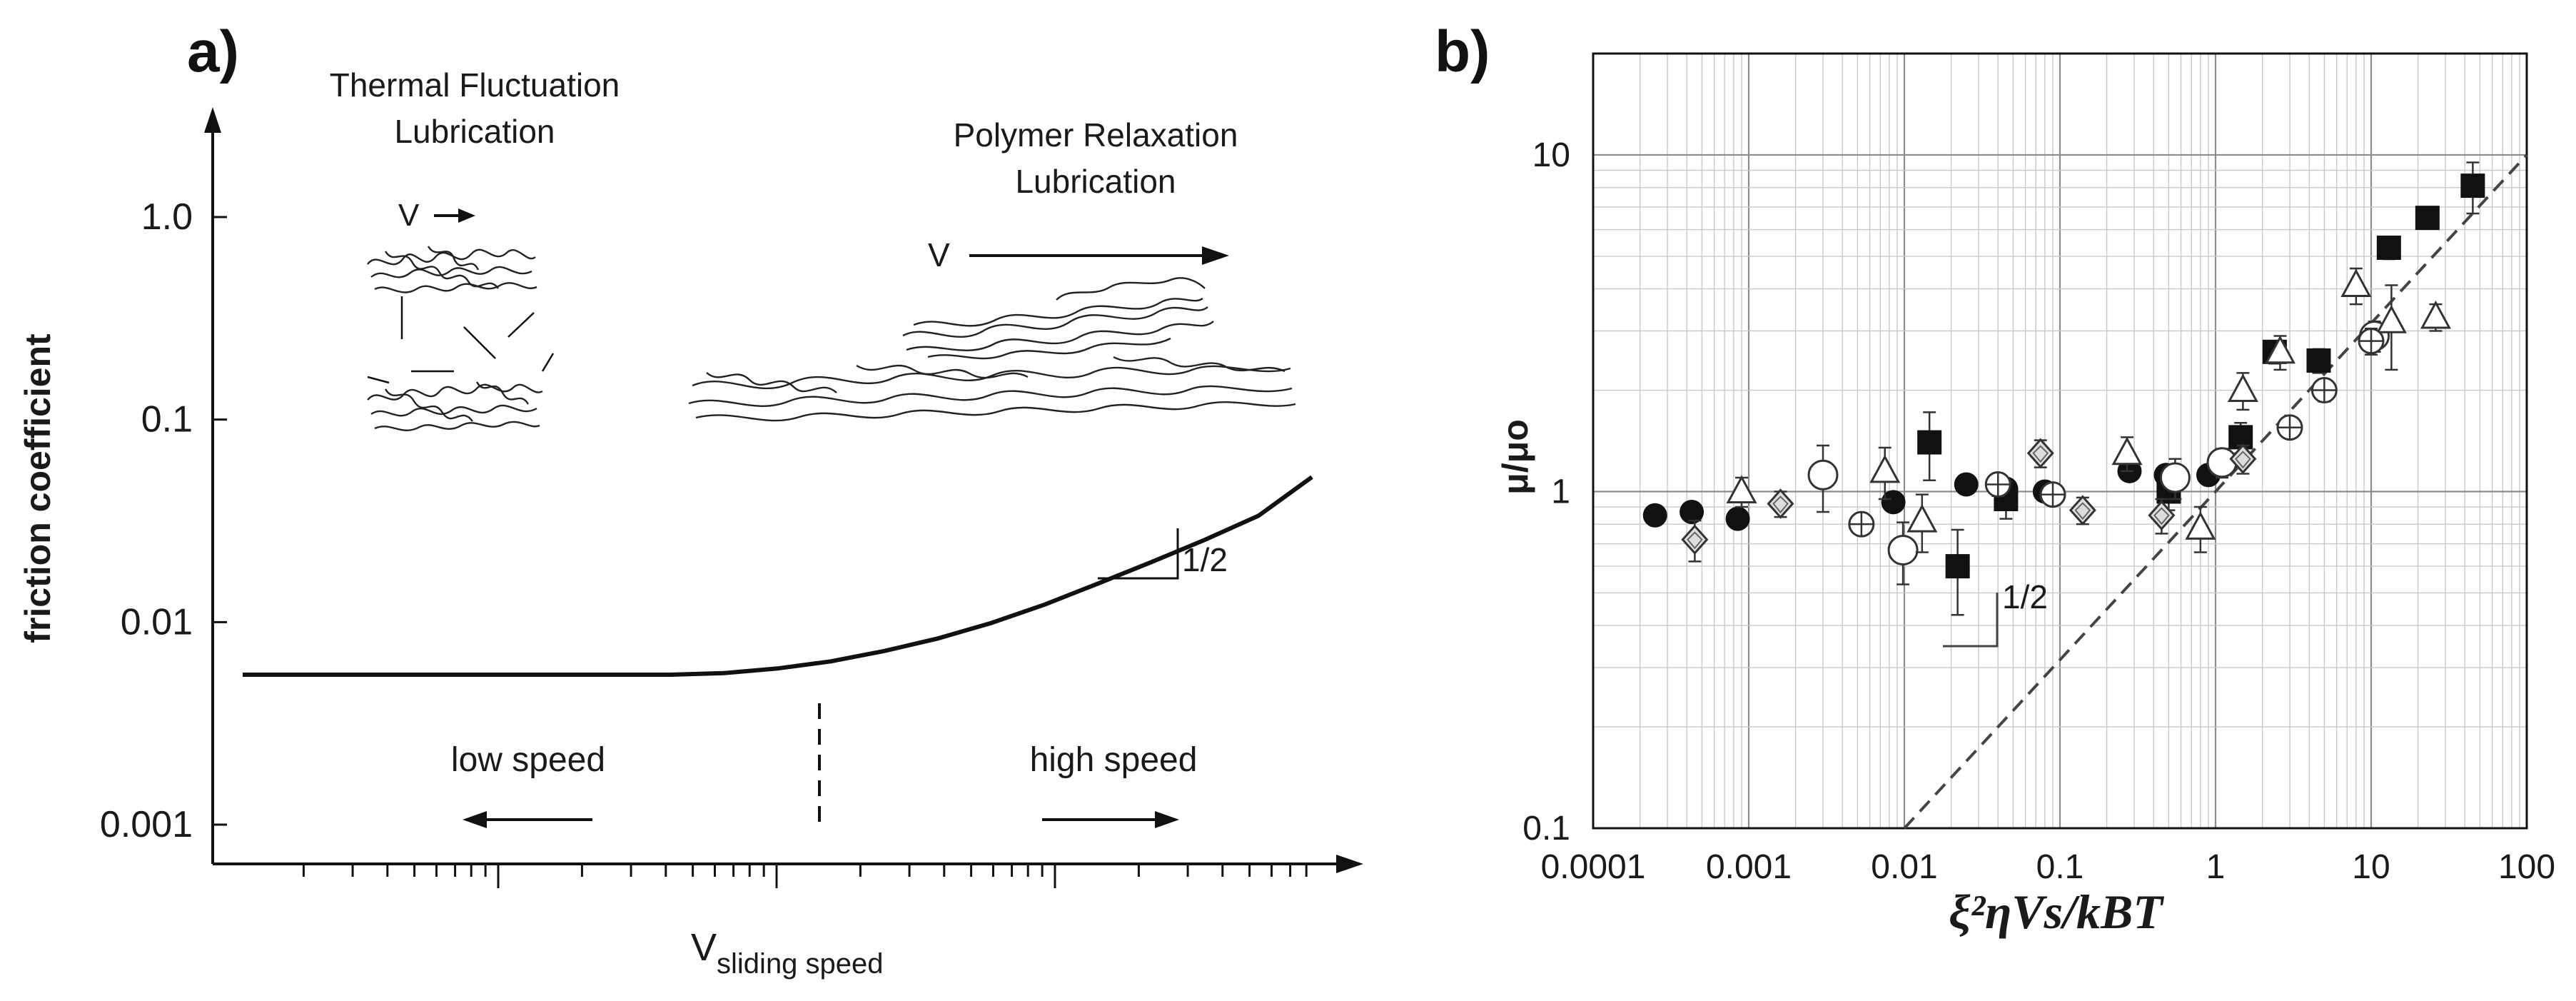 The width and height of the screenshot is (2576, 1001). I want to click on thermal-title-line2: Lubrication, so click(474, 131).